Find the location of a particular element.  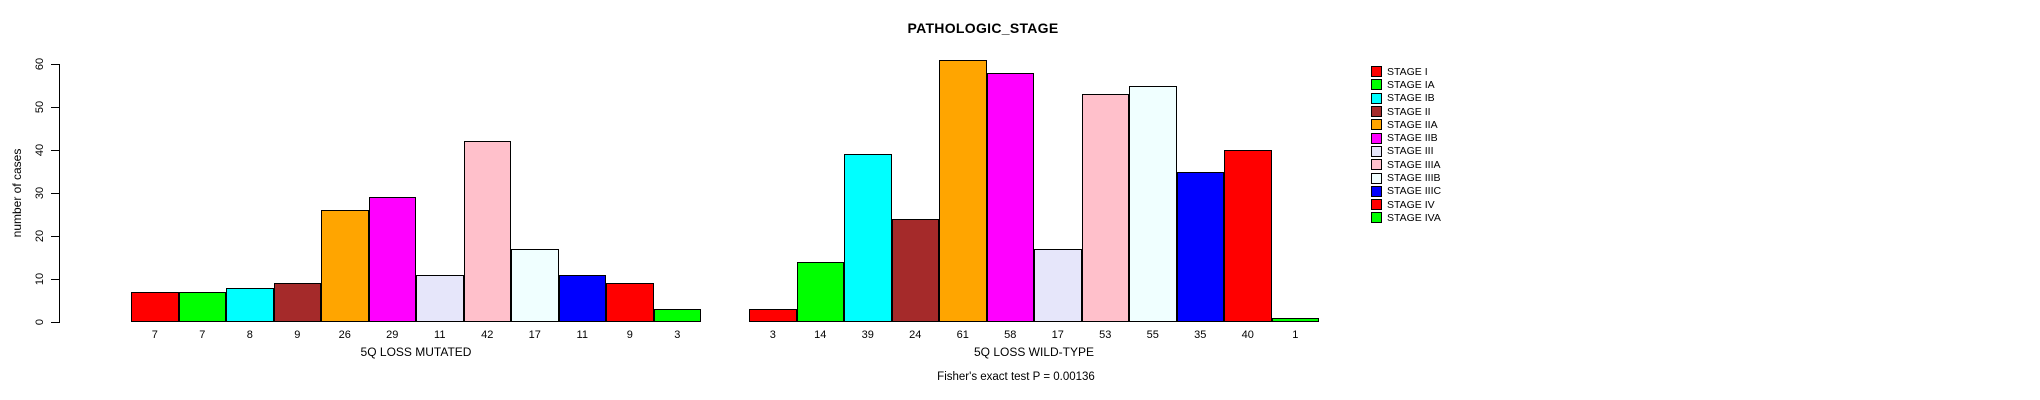

legend-item-stage-iiib: STAGE IIIB is located at coordinates (1406, 177).